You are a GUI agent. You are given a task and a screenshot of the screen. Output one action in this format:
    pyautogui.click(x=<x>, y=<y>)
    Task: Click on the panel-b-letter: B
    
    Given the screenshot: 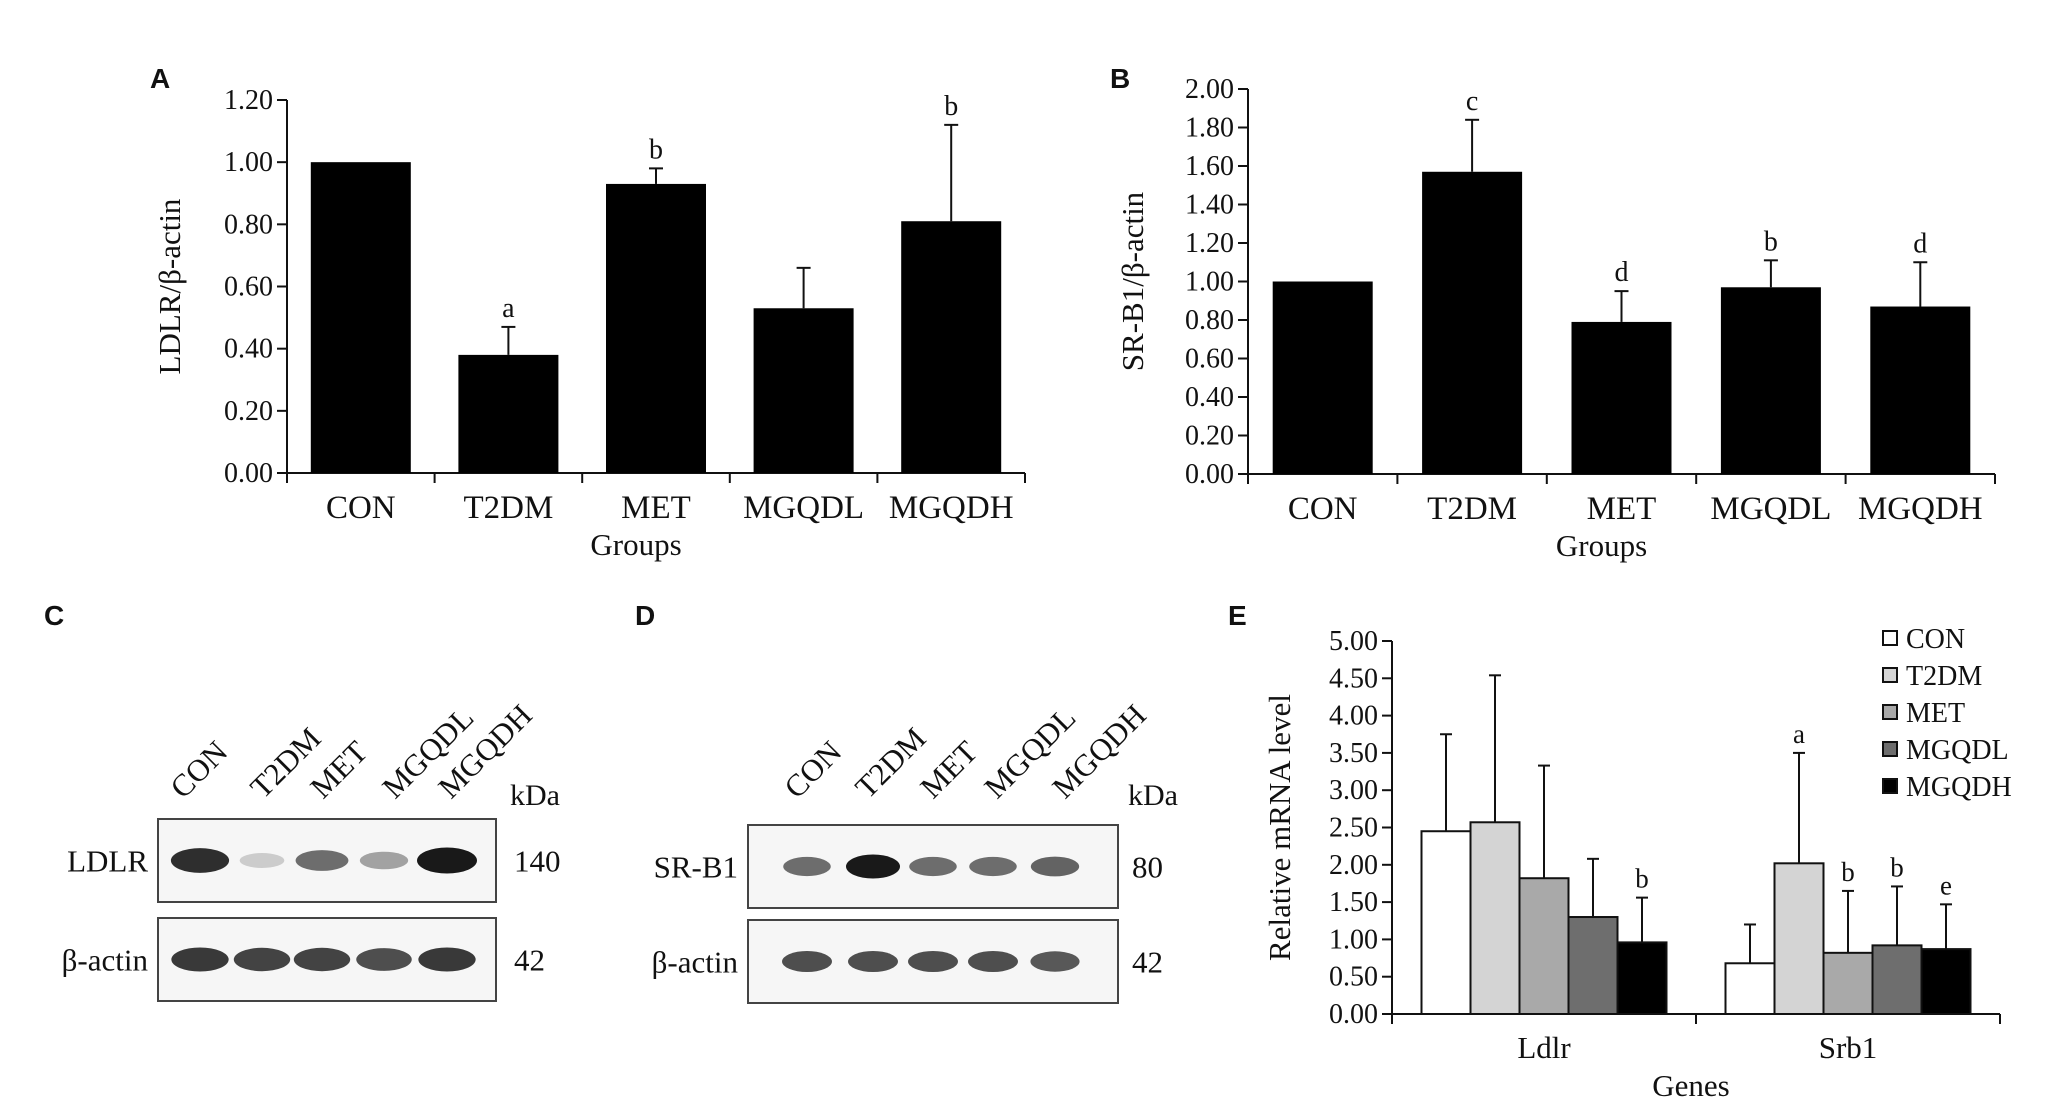 What is the action you would take?
    pyautogui.click(x=1120, y=78)
    